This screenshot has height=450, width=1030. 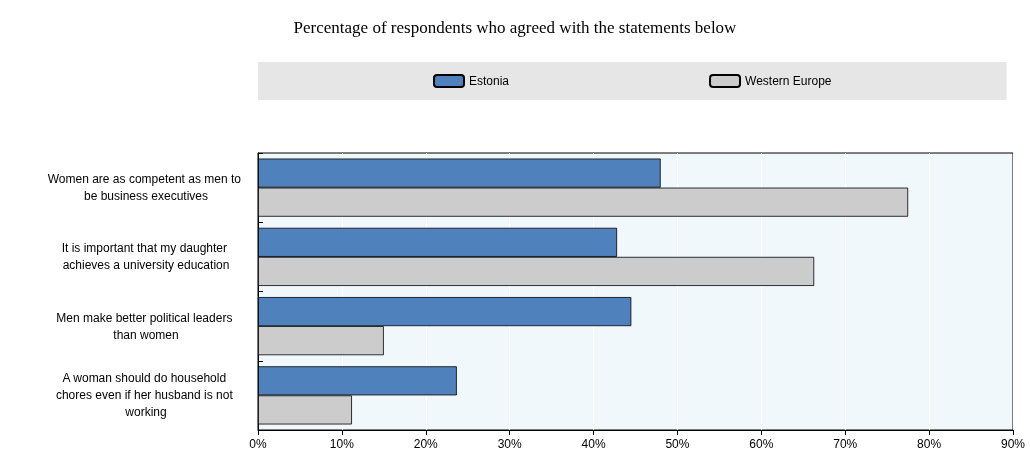 I want to click on y-tick-label: It is important that my daughter achieves a university education, so click(x=146, y=257).